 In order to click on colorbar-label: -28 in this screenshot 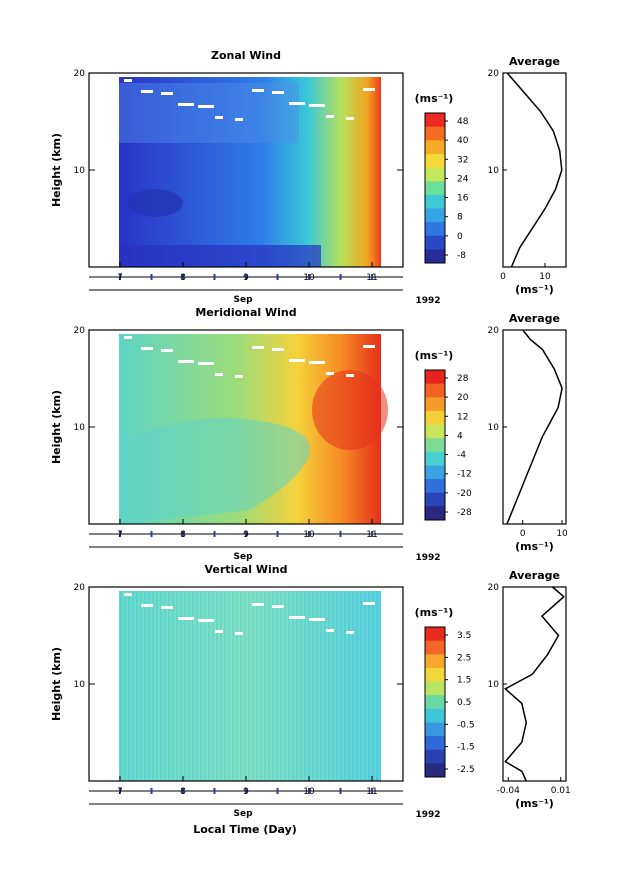, I will do `click(464, 513)`.